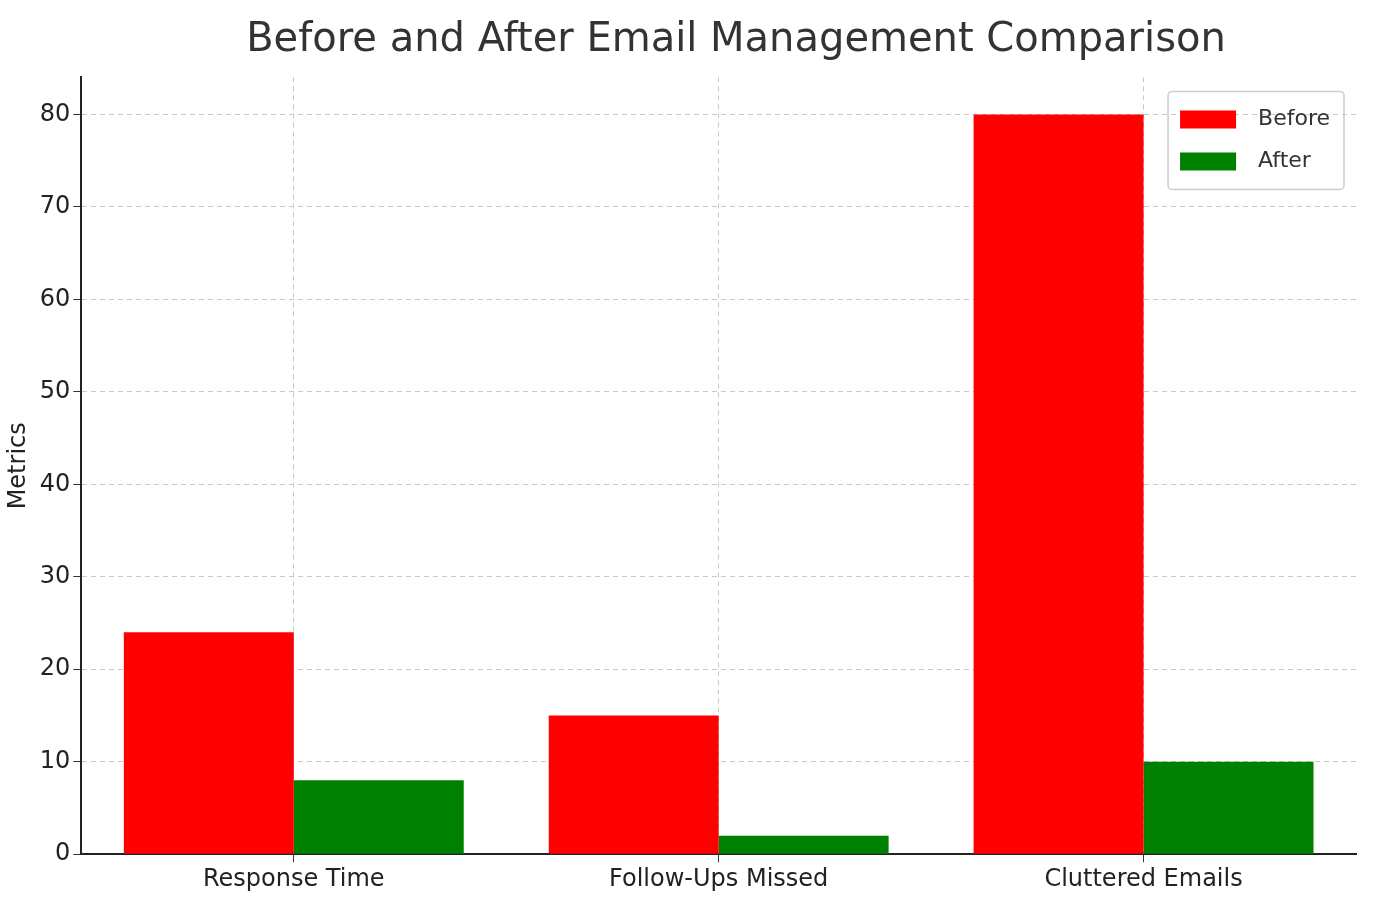  I want to click on legend-label: Before, so click(1294, 118).